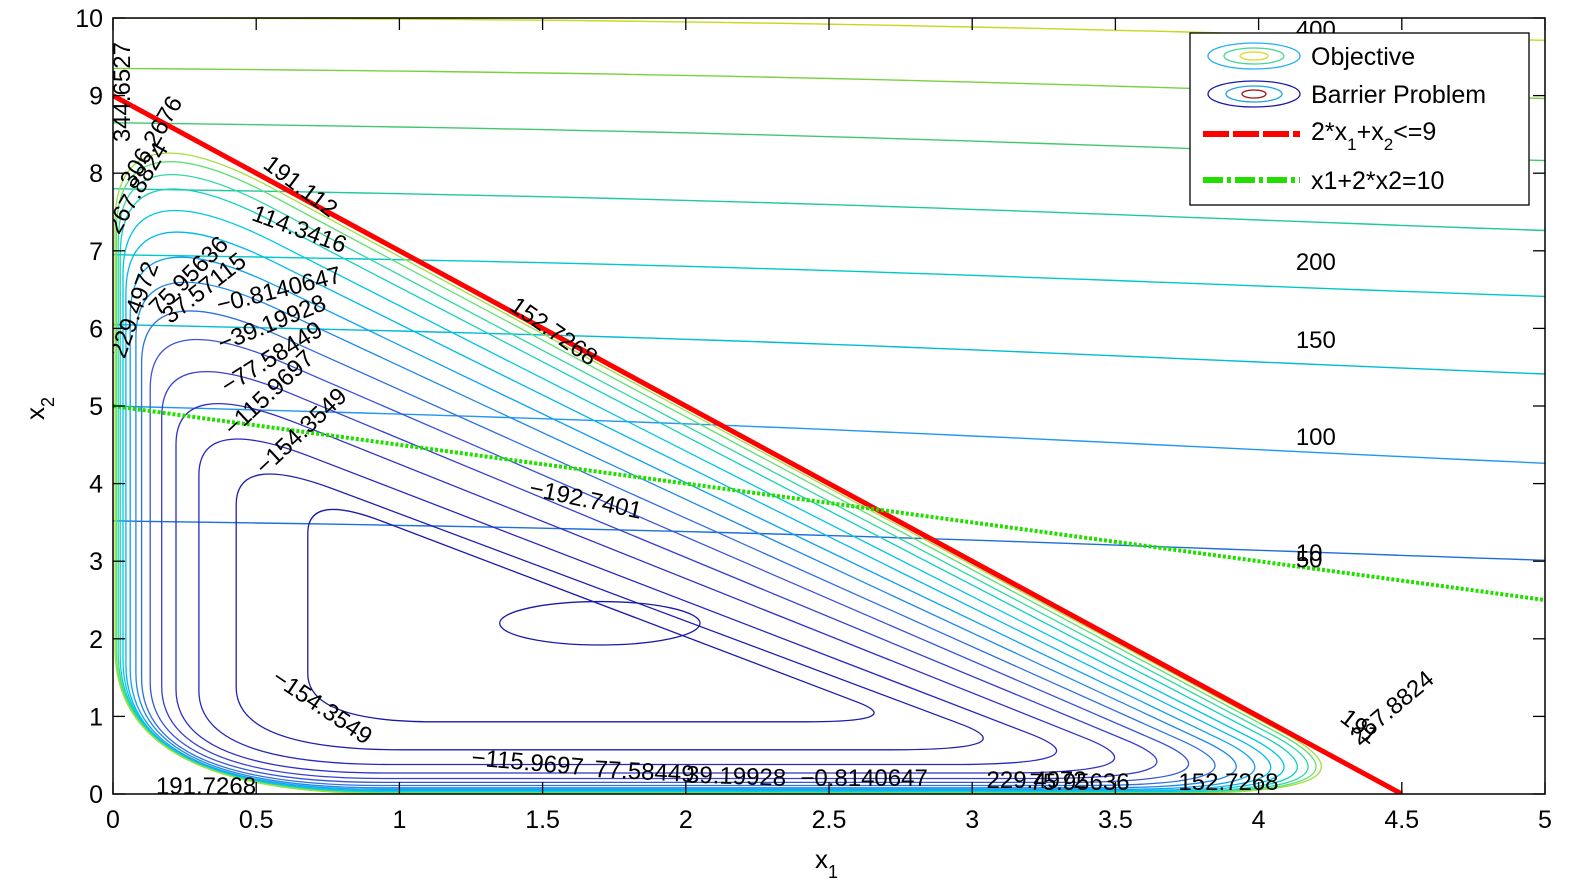  What do you see at coordinates (585, 500) in the screenshot?
I see `barrier-contour-label: −192.7401` at bounding box center [585, 500].